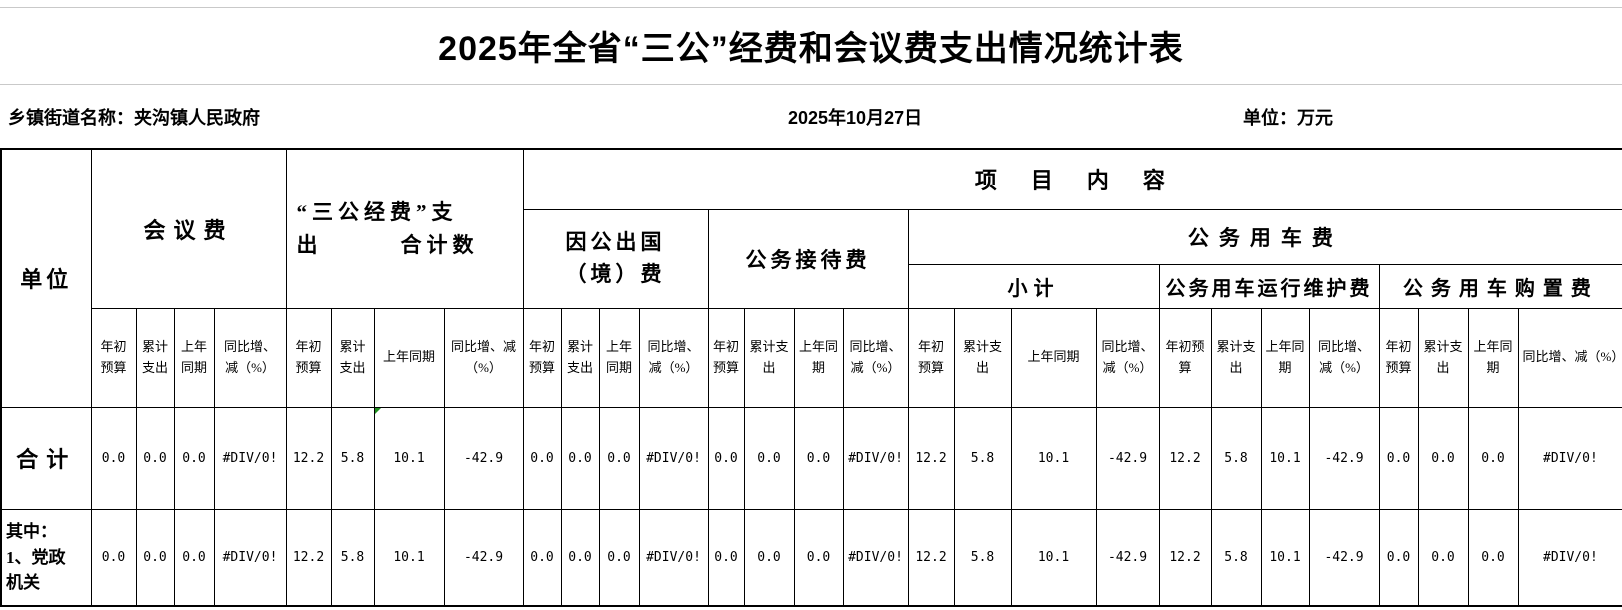  What do you see at coordinates (615, 258) in the screenshot?
I see `header-abroad-fee: 因公出国 （境）费` at bounding box center [615, 258].